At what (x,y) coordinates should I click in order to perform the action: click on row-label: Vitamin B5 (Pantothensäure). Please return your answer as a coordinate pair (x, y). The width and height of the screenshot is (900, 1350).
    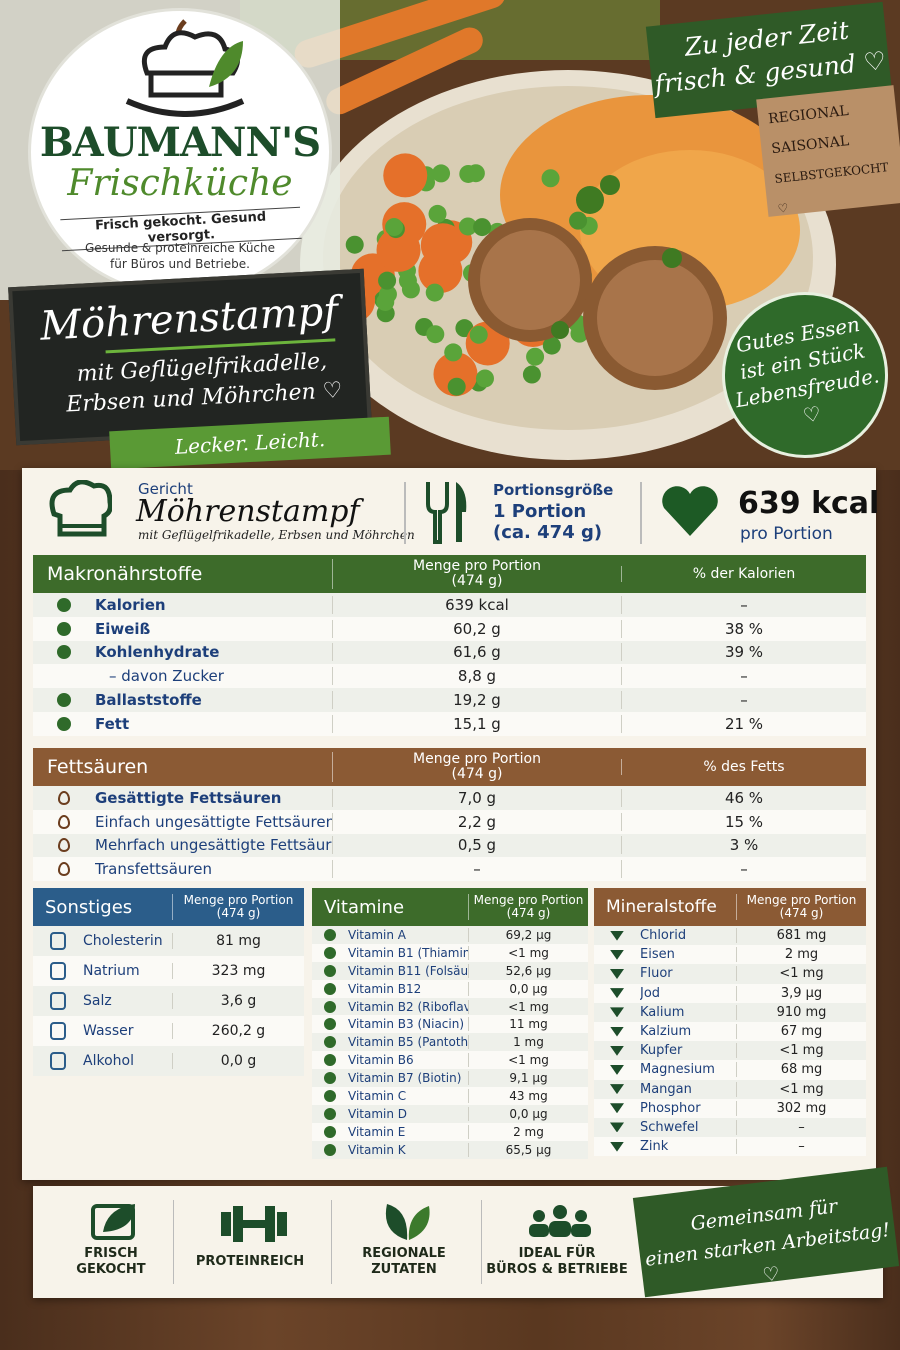
    Looking at the image, I should click on (408, 1042).